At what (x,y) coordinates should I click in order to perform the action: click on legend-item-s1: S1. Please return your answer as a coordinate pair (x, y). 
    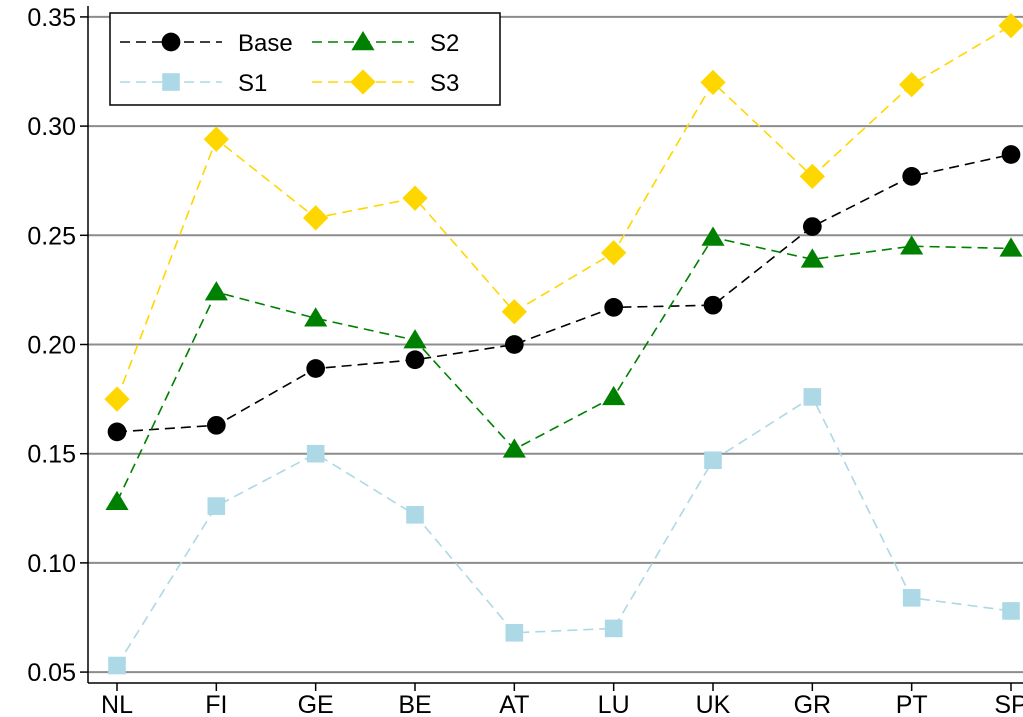
    Looking at the image, I should click on (193, 83).